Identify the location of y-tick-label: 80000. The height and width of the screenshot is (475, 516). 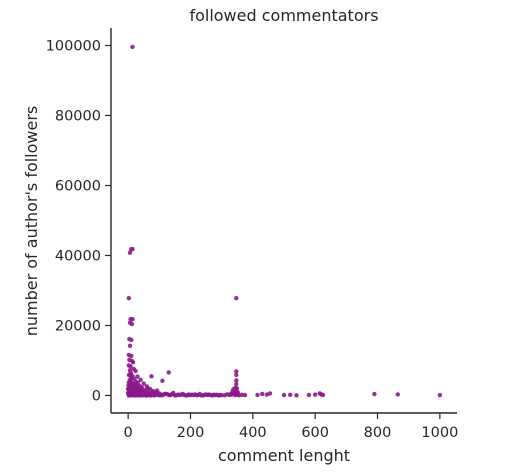
(78, 117).